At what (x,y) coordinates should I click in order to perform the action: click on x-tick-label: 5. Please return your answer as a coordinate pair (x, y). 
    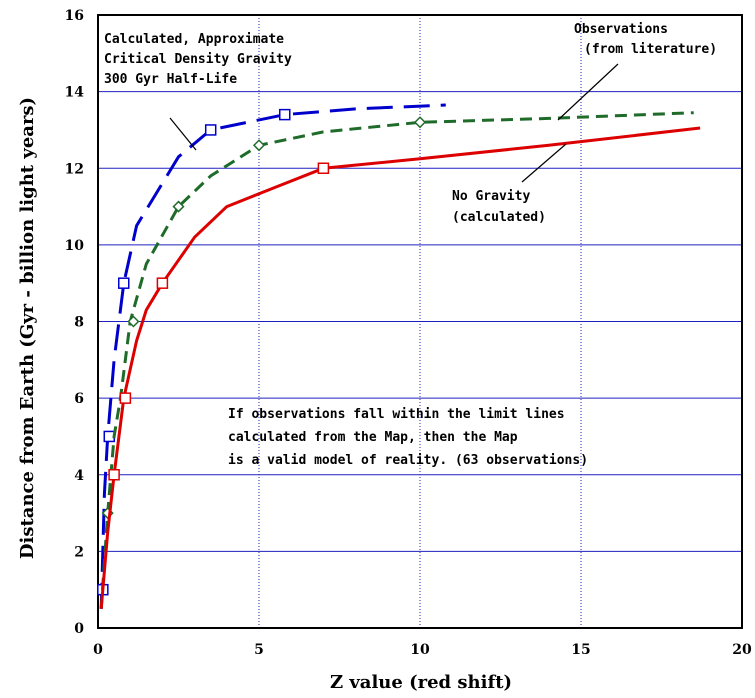
    Looking at the image, I should click on (259, 650).